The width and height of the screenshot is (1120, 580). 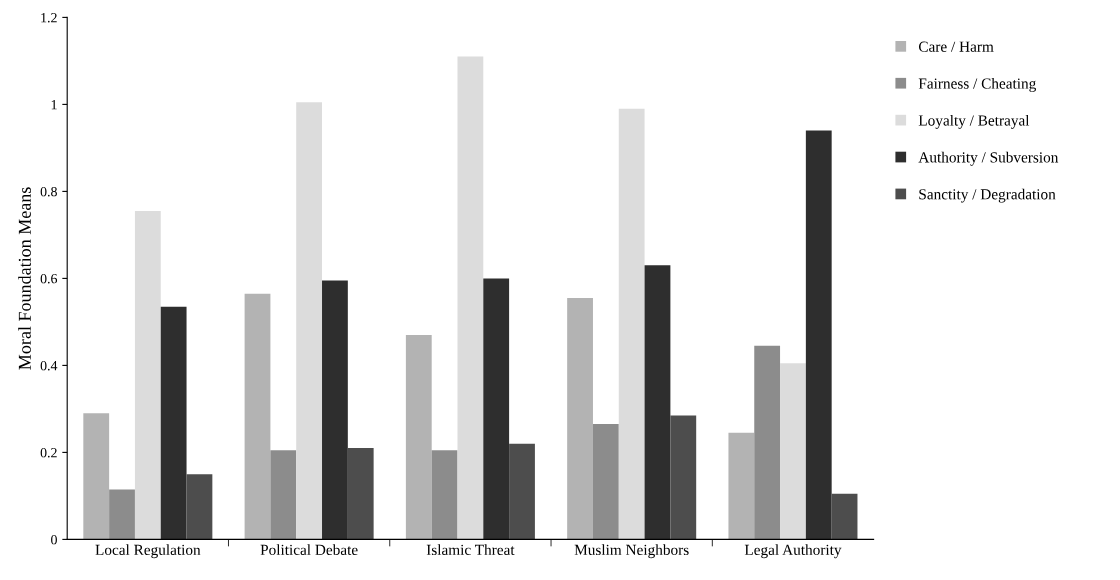 What do you see at coordinates (54, 539) in the screenshot?
I see `y-tick-label: 0` at bounding box center [54, 539].